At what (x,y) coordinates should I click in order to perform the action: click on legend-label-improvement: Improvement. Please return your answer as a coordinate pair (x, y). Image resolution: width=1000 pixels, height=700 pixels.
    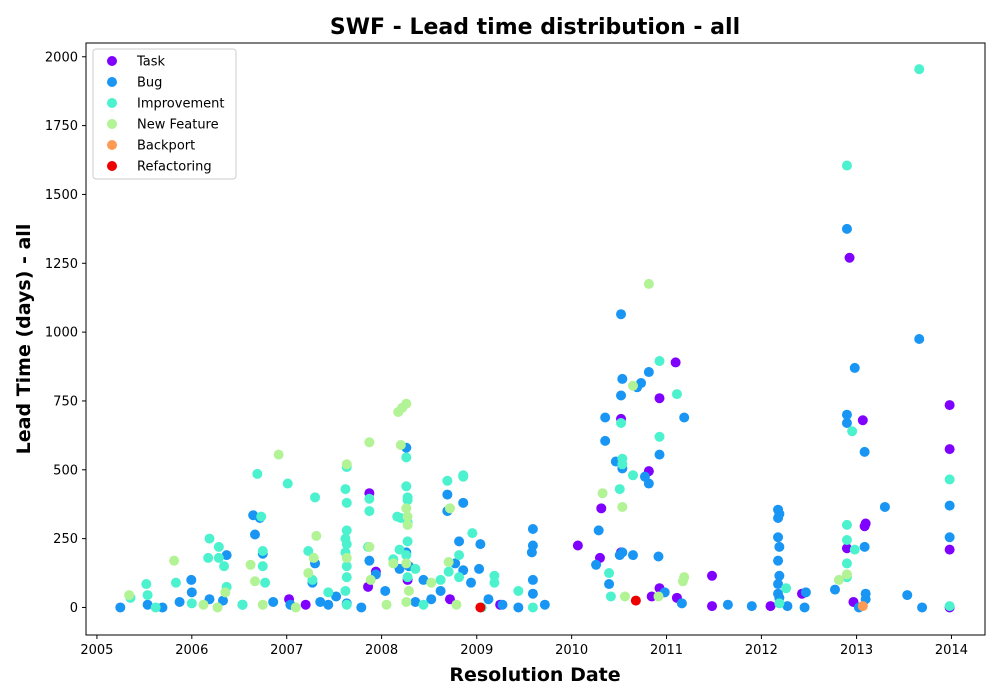
    Looking at the image, I should click on (180, 104).